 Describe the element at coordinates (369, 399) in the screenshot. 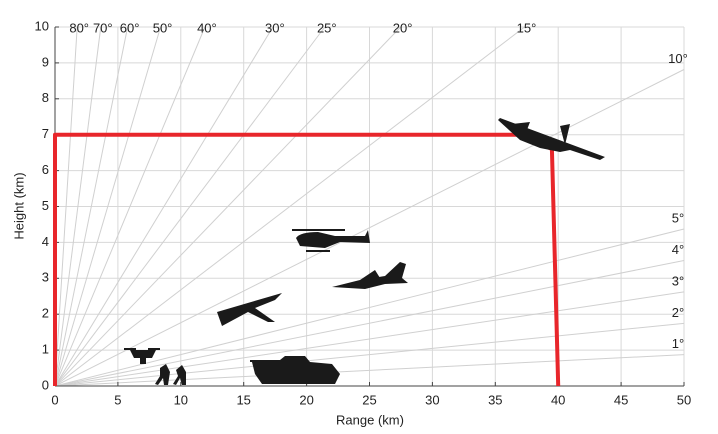

I see `x-tick-label: 25` at that location.